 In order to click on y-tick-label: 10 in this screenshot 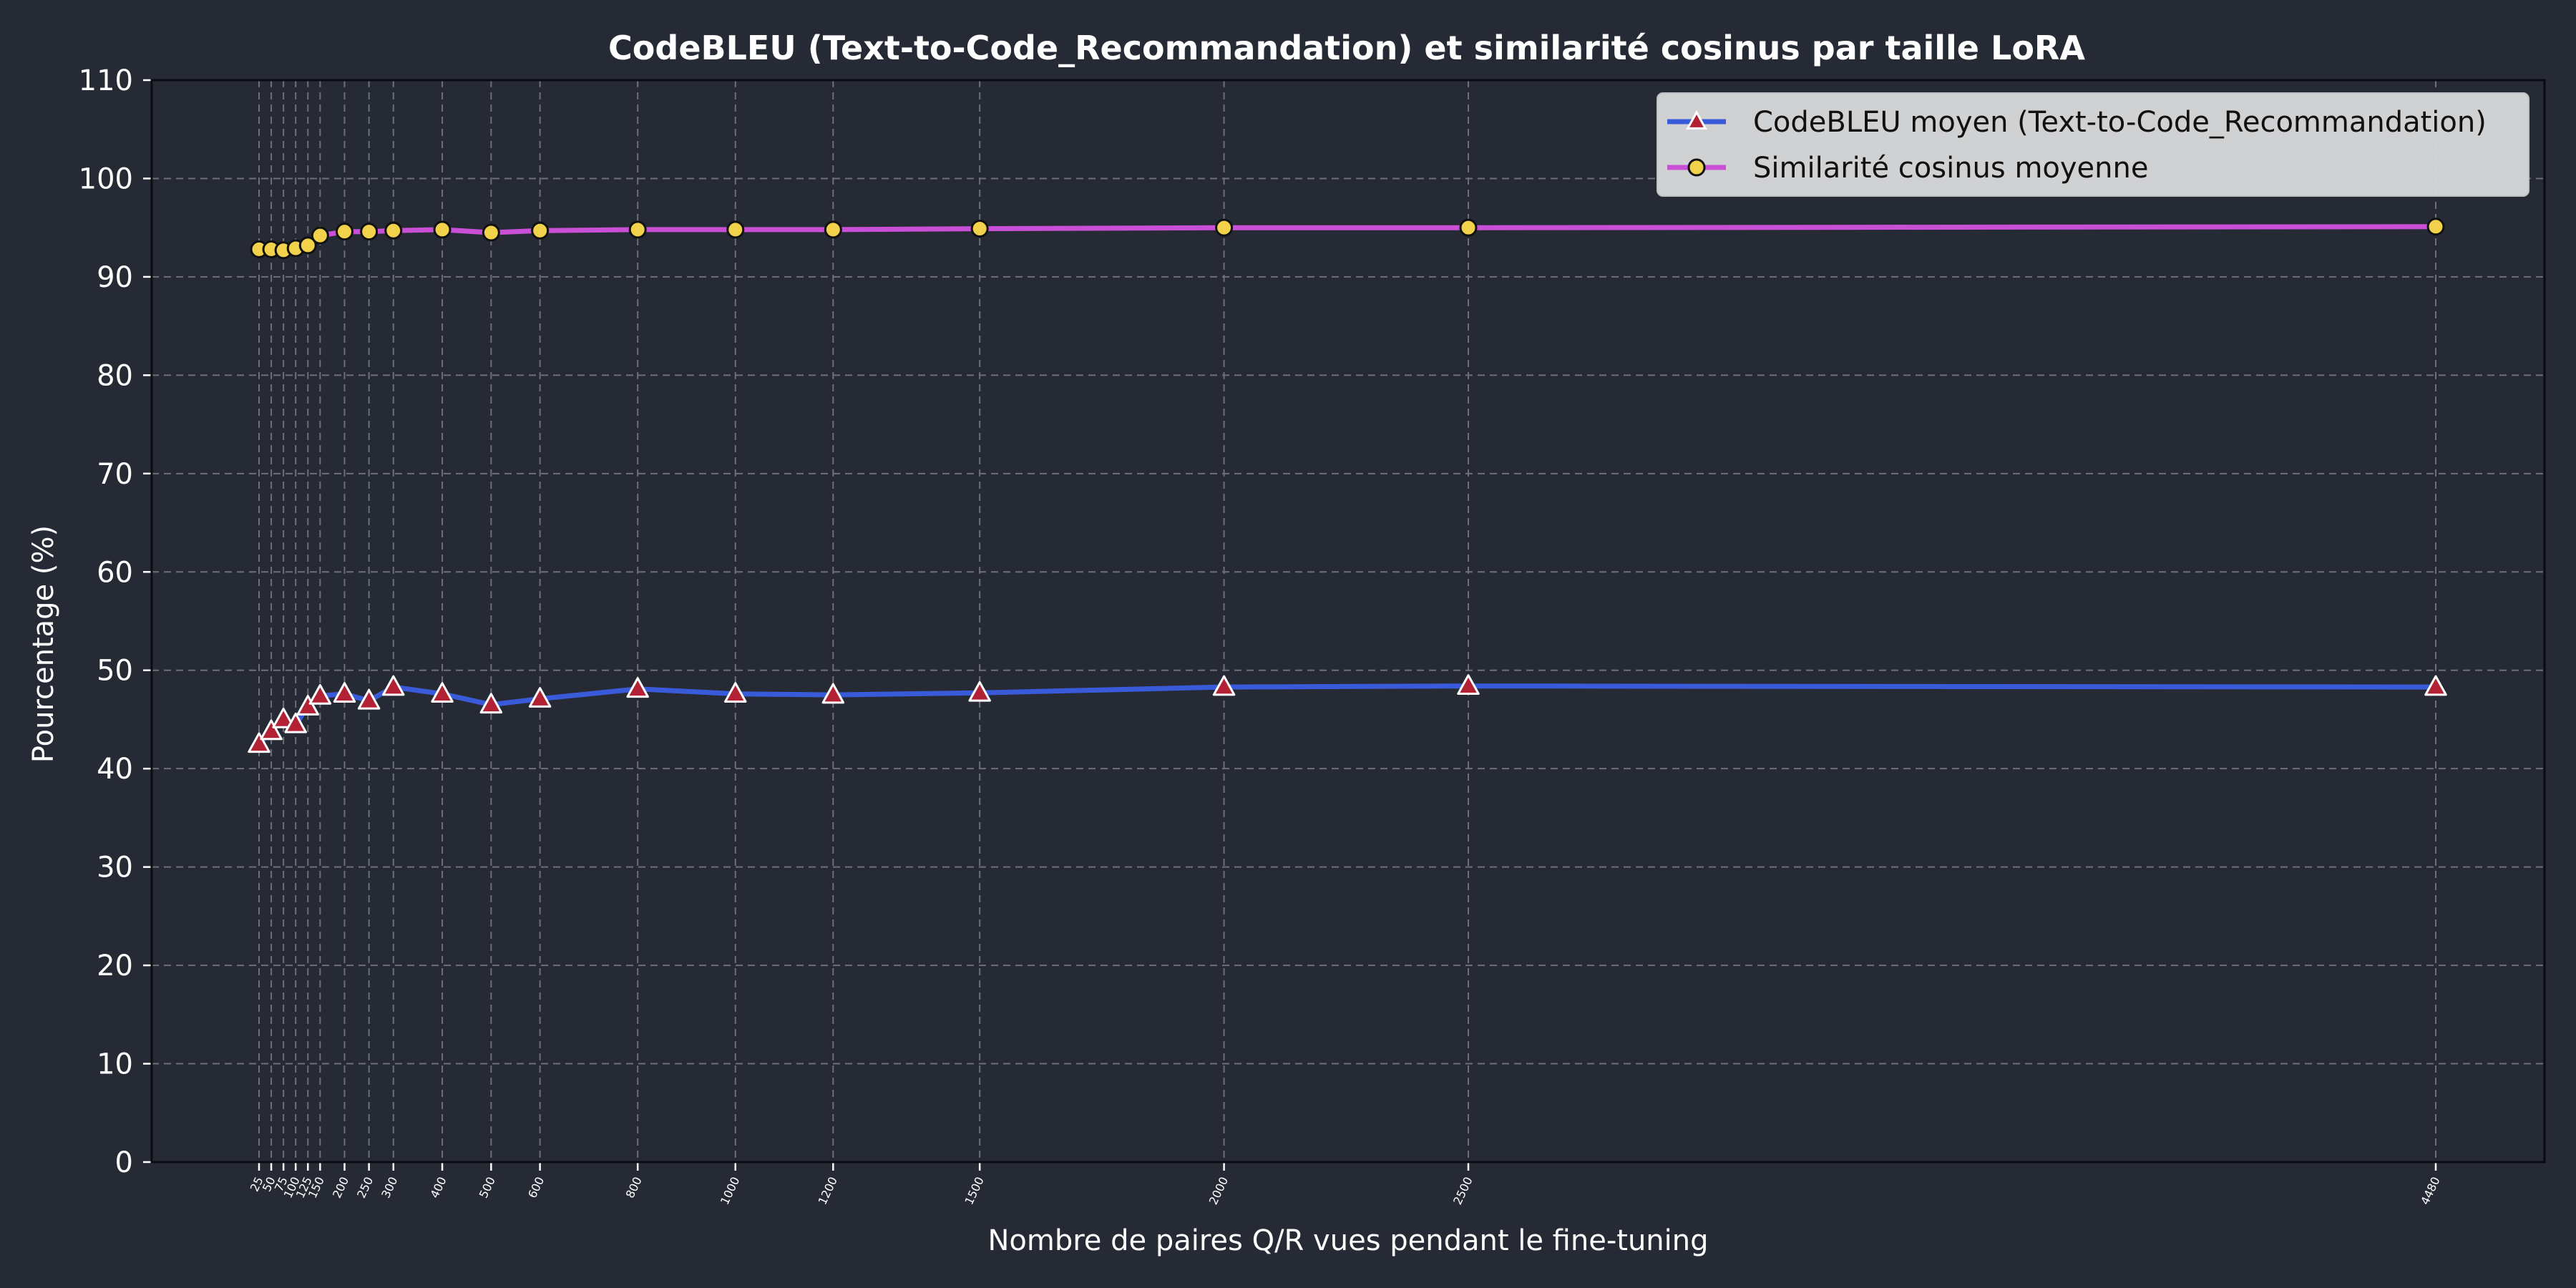, I will do `click(115, 1064)`.